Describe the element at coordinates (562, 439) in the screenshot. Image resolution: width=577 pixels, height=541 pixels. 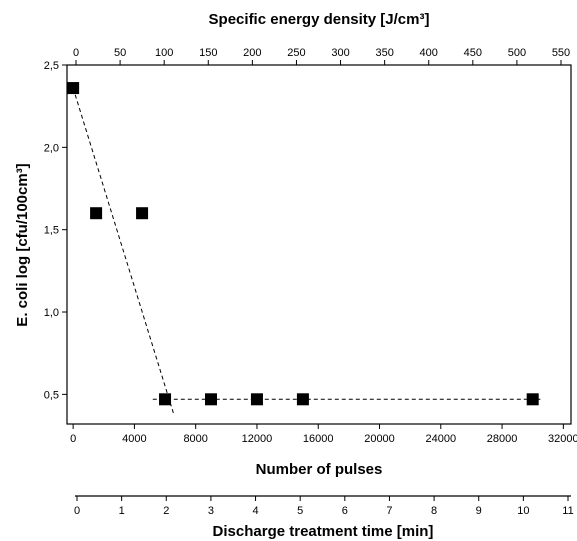
I see `x-tick-label: 32000` at that location.